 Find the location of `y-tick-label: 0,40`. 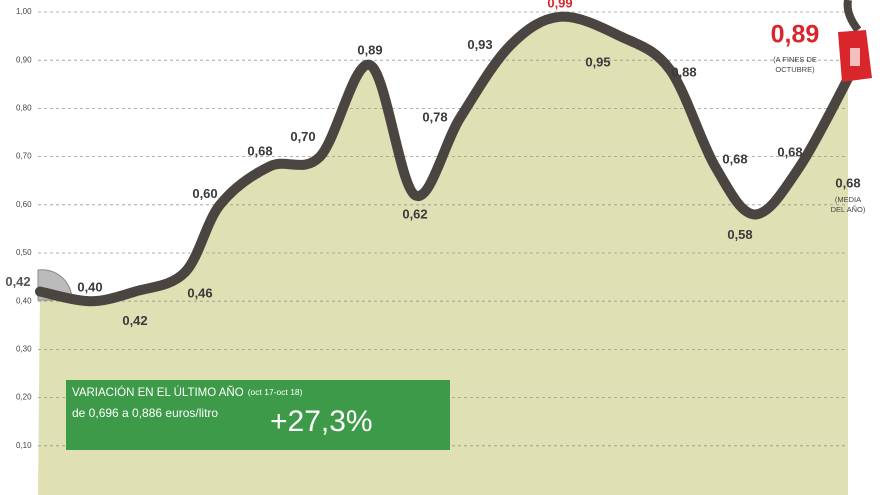

y-tick-label: 0,40 is located at coordinates (24, 300).